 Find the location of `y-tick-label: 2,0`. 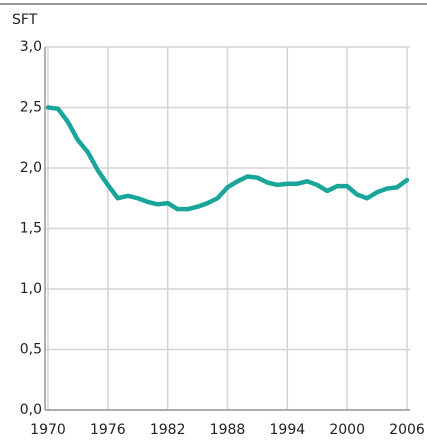

y-tick-label: 2,0 is located at coordinates (31, 168).